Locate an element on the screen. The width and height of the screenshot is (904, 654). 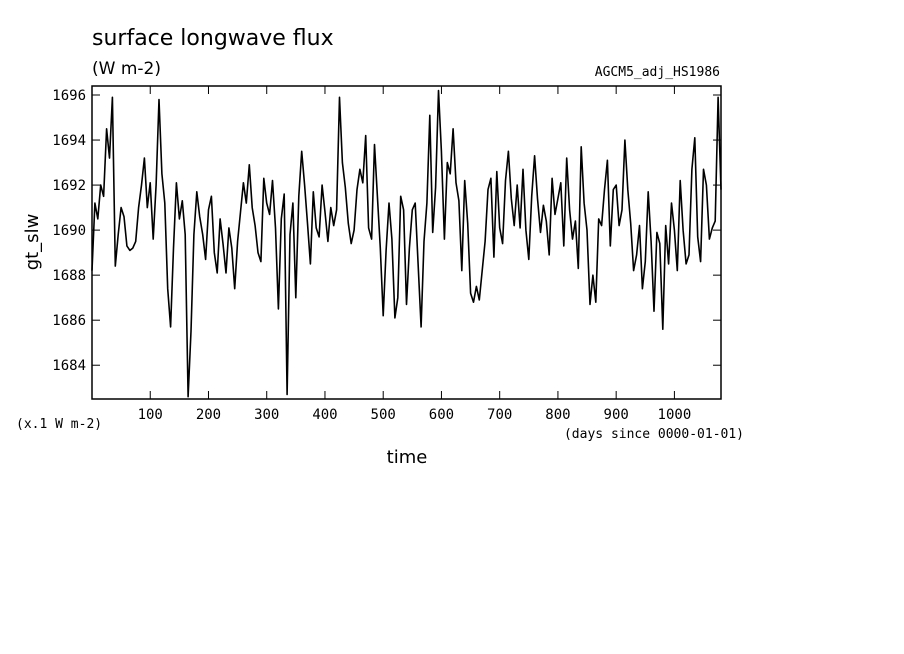
x-tick-label: 300 is located at coordinates (266, 415).